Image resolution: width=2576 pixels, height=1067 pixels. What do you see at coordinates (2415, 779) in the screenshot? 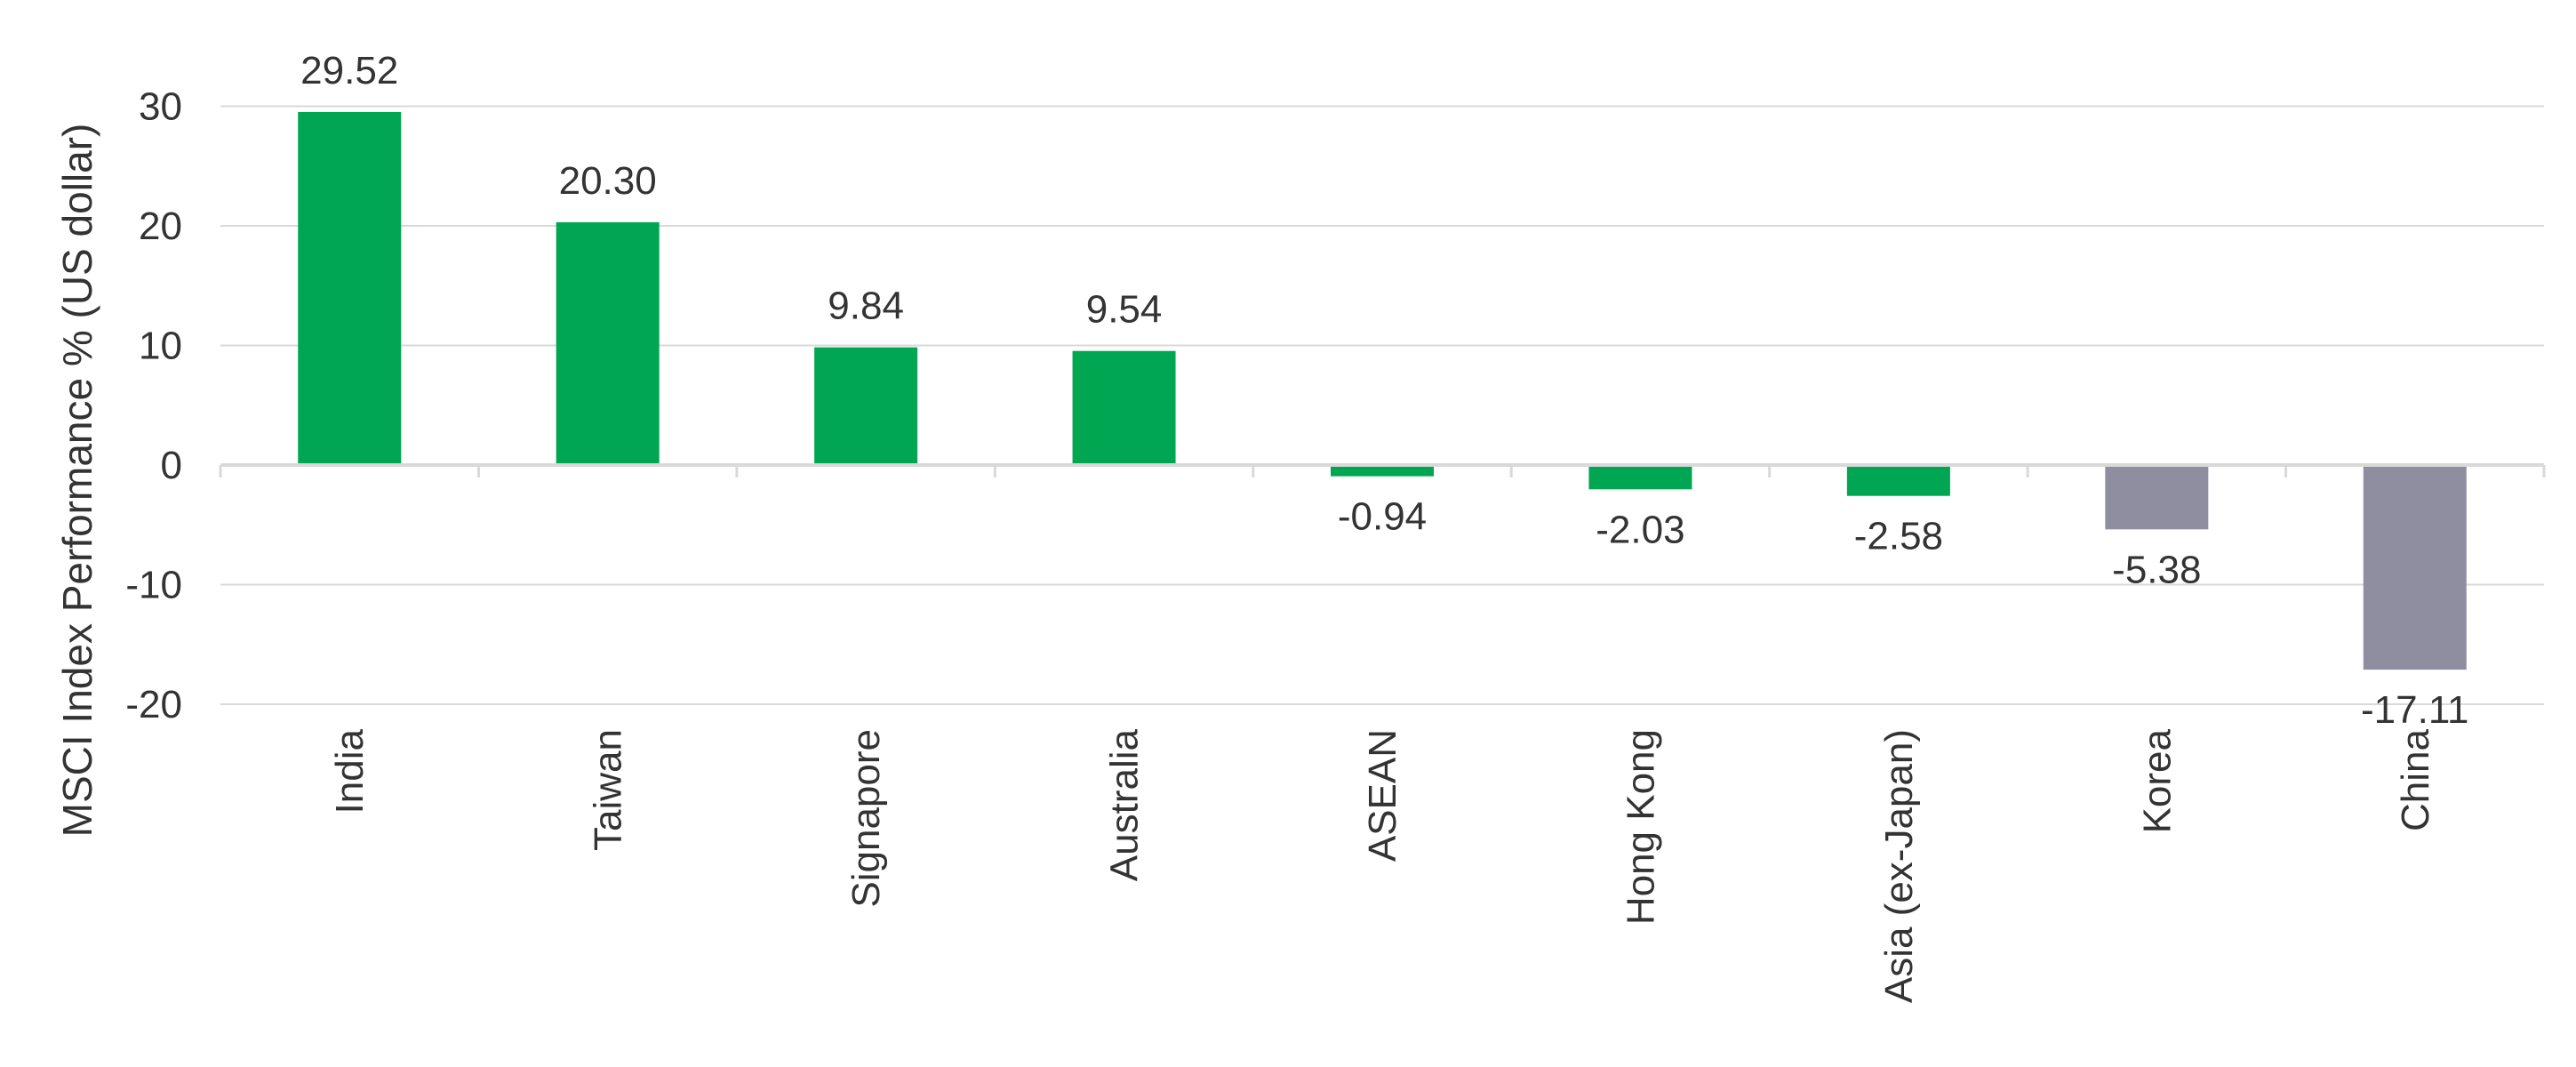
I see `x-tick-label: China` at bounding box center [2415, 779].